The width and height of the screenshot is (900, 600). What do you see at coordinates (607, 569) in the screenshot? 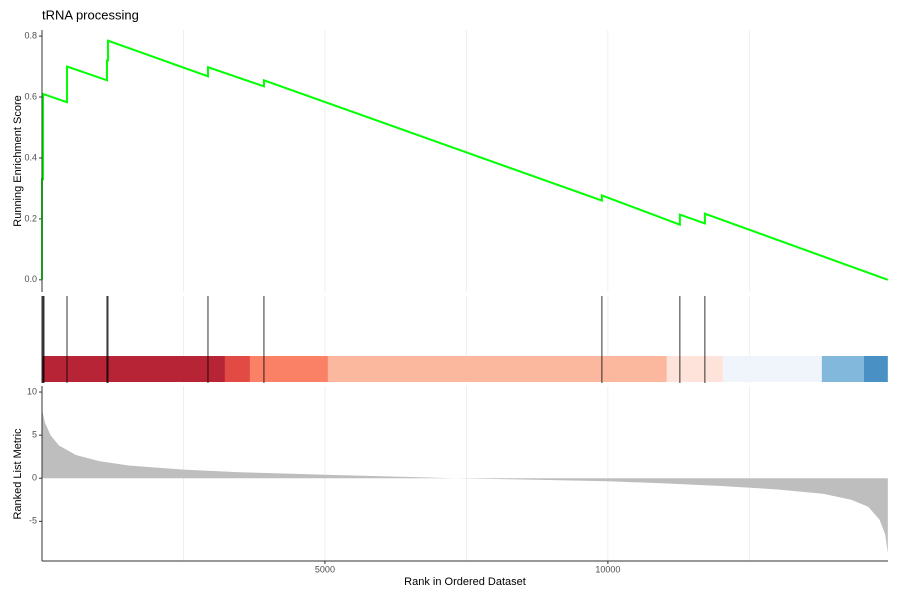
I see `x-tick-label: 10000` at bounding box center [607, 569].